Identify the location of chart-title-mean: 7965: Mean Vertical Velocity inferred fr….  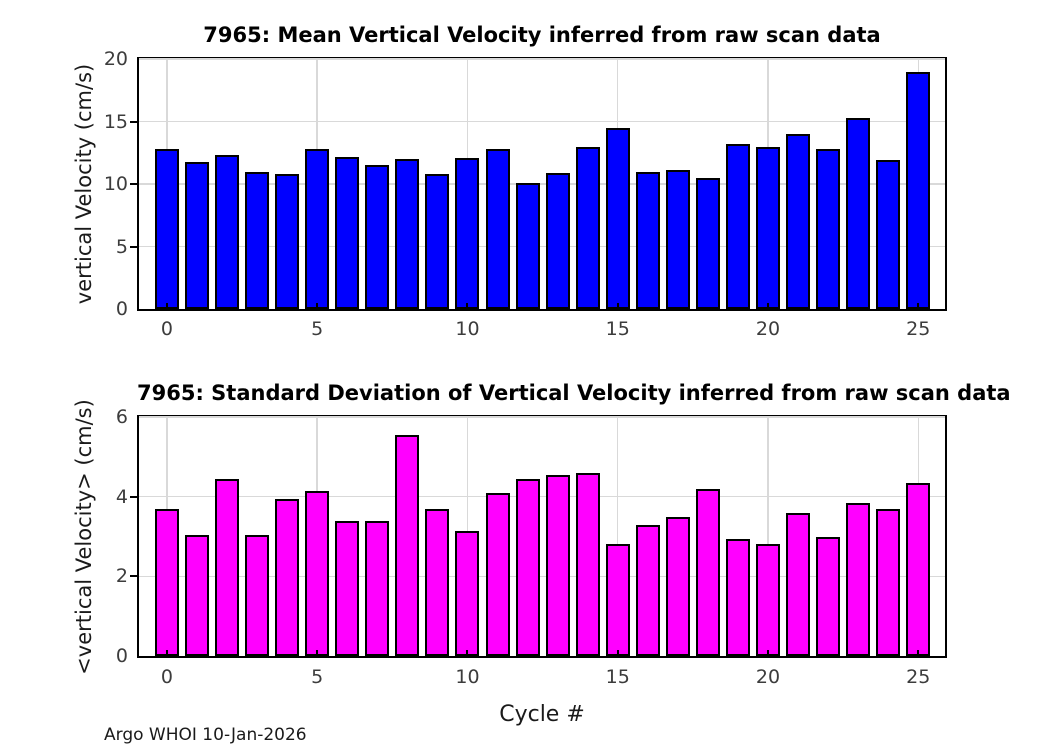
(542, 35).